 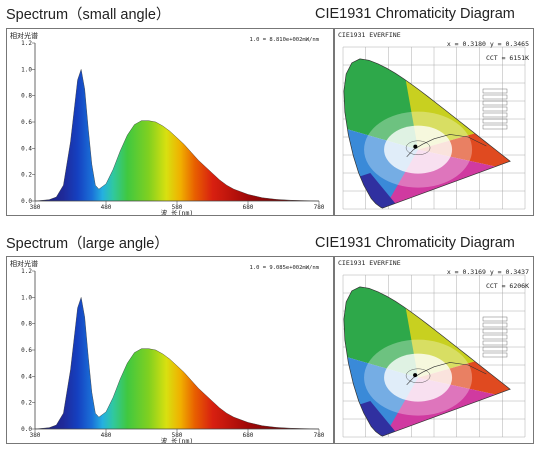 I want to click on cct-value: CCT = 6206K, so click(x=507, y=286).